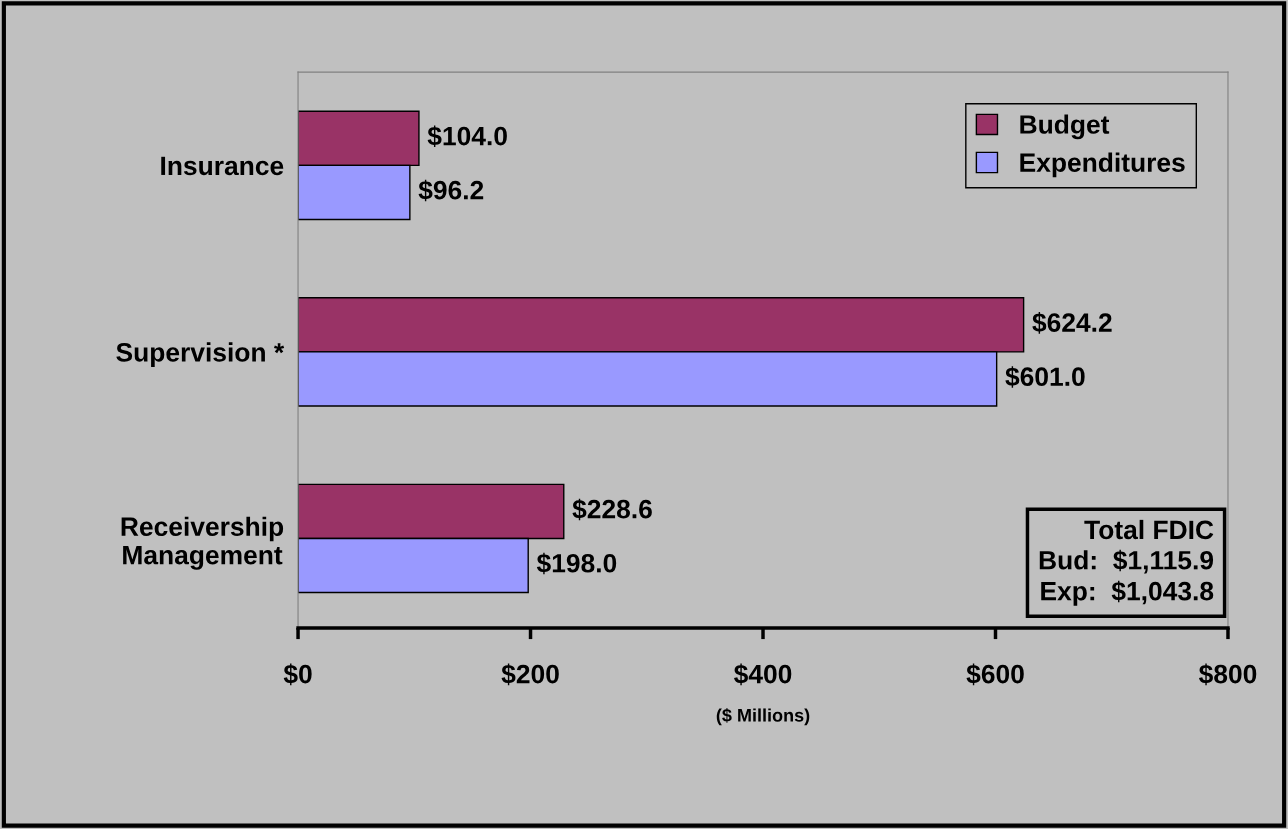  I want to click on x-tick-label: $0, so click(297, 674).